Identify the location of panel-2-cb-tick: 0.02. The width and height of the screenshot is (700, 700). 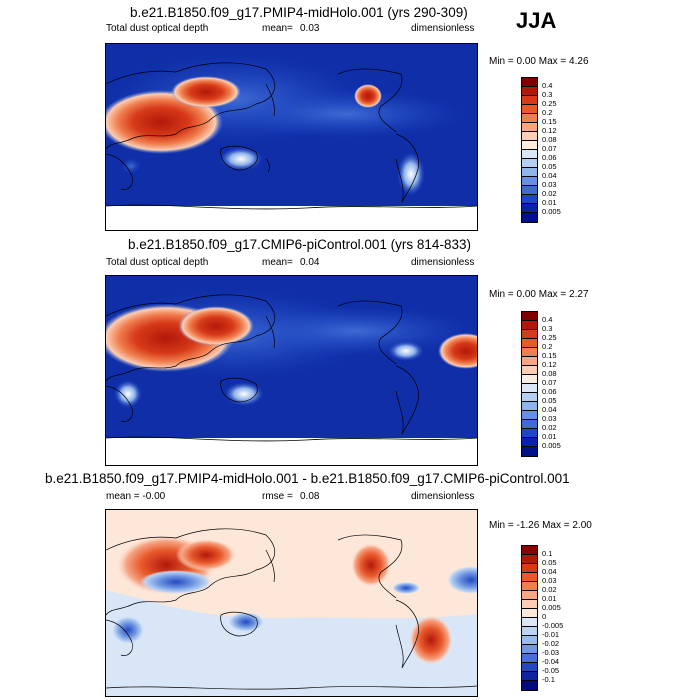
(549, 427).